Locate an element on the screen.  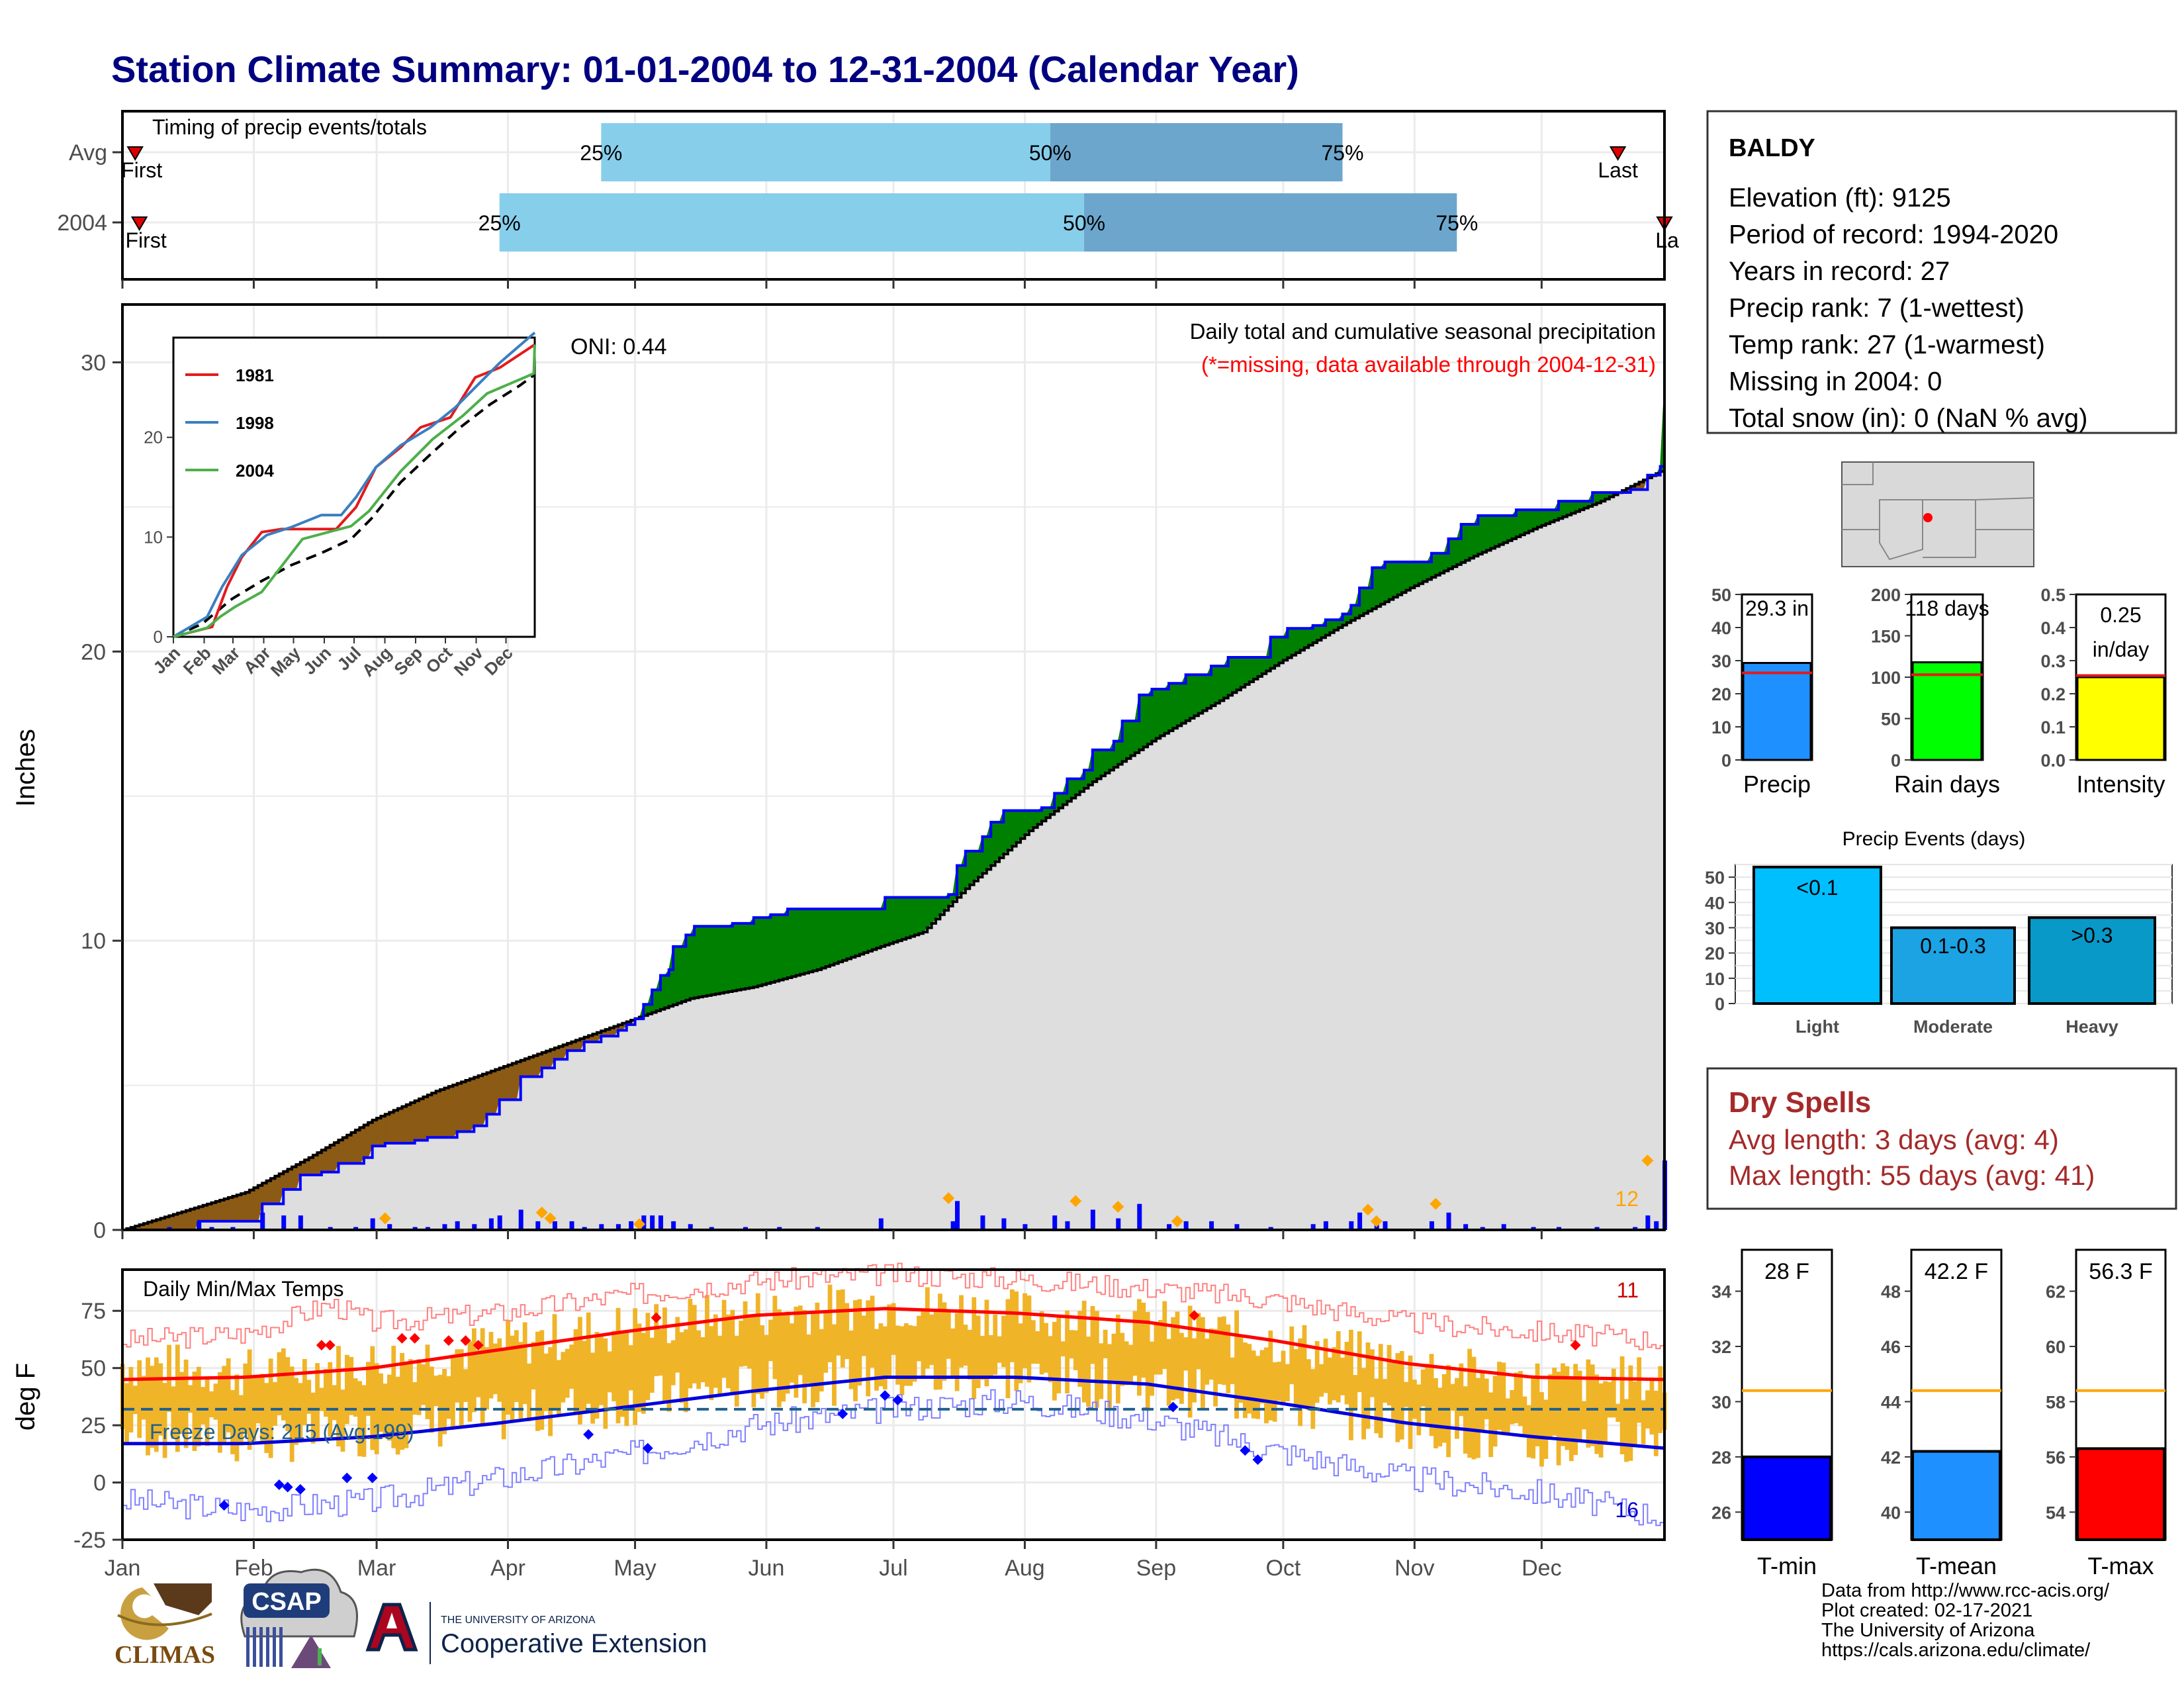
record-high-marker is located at coordinates (330, 1345).